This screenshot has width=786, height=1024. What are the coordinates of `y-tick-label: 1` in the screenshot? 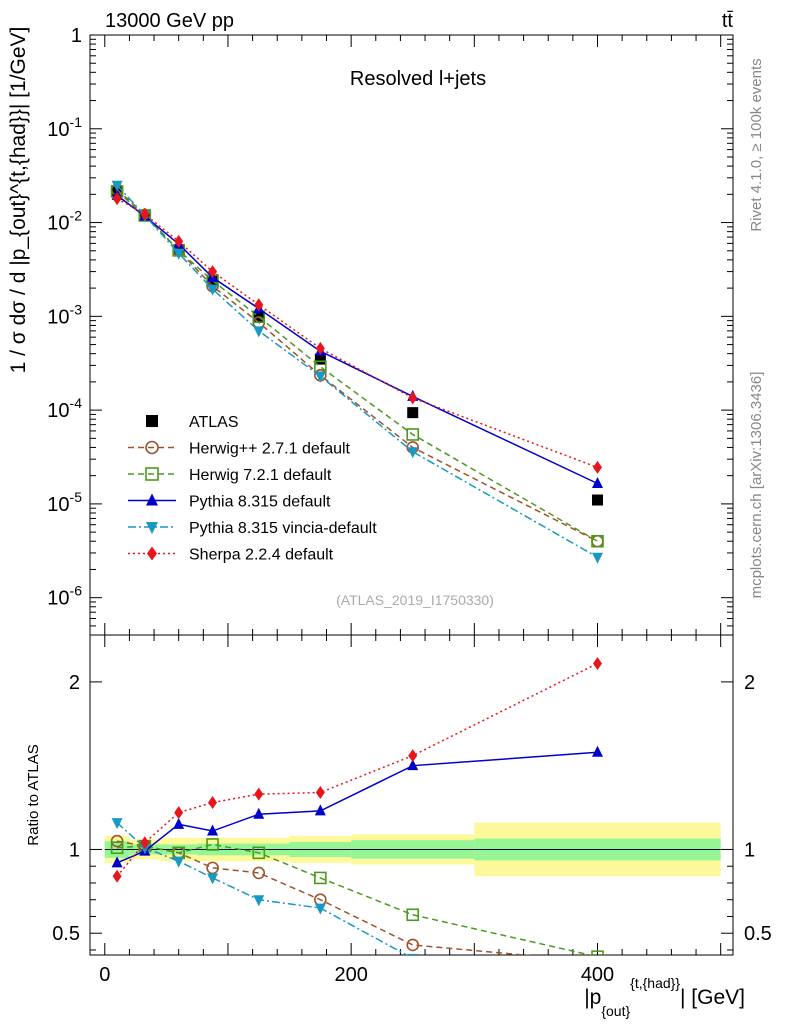 It's located at (76, 36).